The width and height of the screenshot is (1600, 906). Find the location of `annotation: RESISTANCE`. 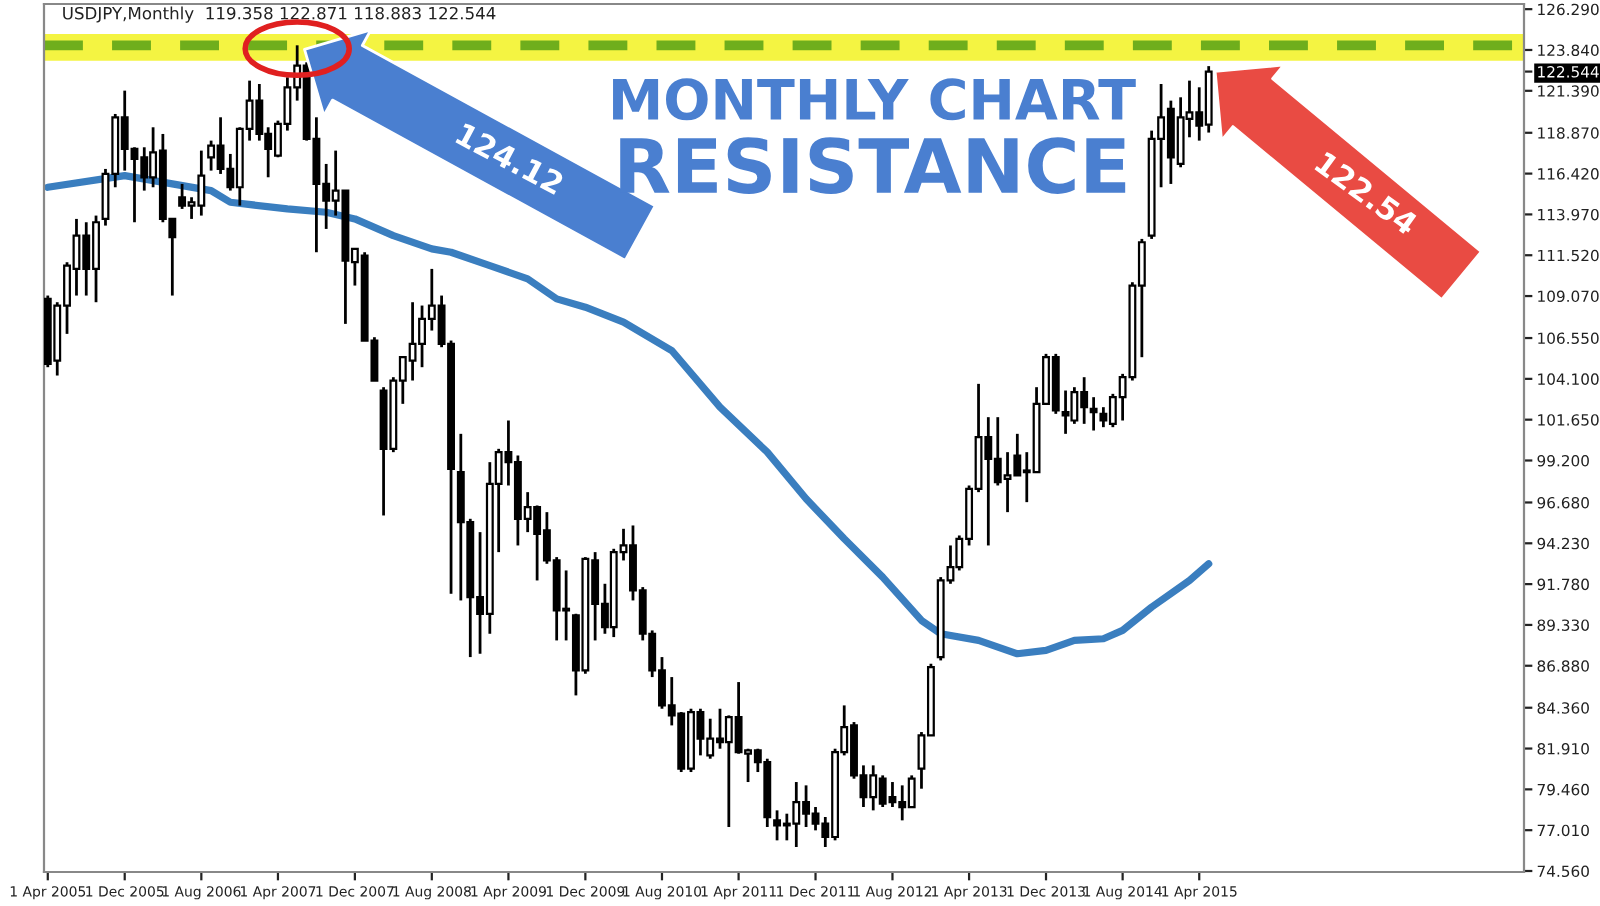

annotation: RESISTANCE is located at coordinates (873, 165).